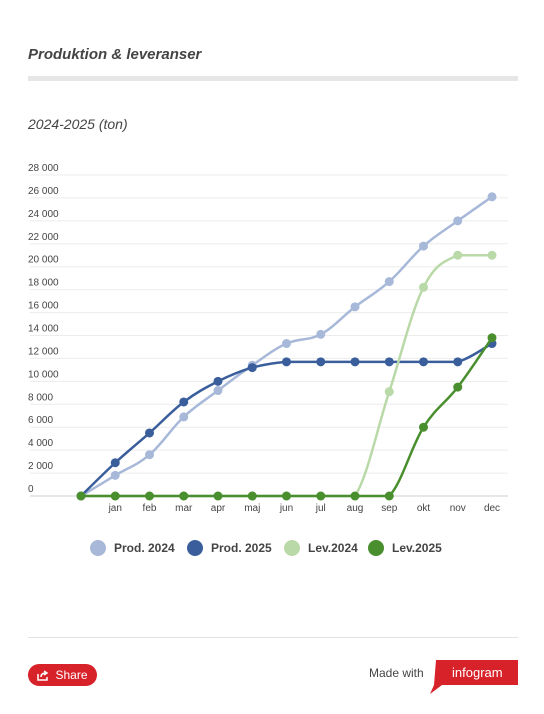  I want to click on share-label: Share, so click(71, 675).